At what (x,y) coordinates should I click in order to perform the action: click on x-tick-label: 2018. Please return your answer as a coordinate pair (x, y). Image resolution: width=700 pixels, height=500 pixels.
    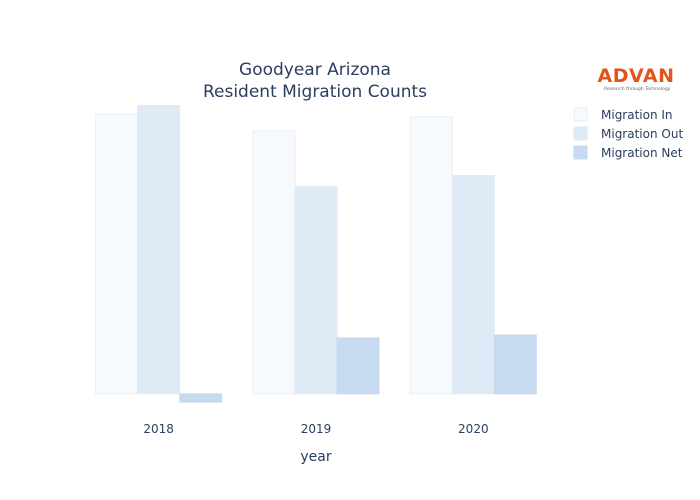
    Looking at the image, I should click on (158, 429).